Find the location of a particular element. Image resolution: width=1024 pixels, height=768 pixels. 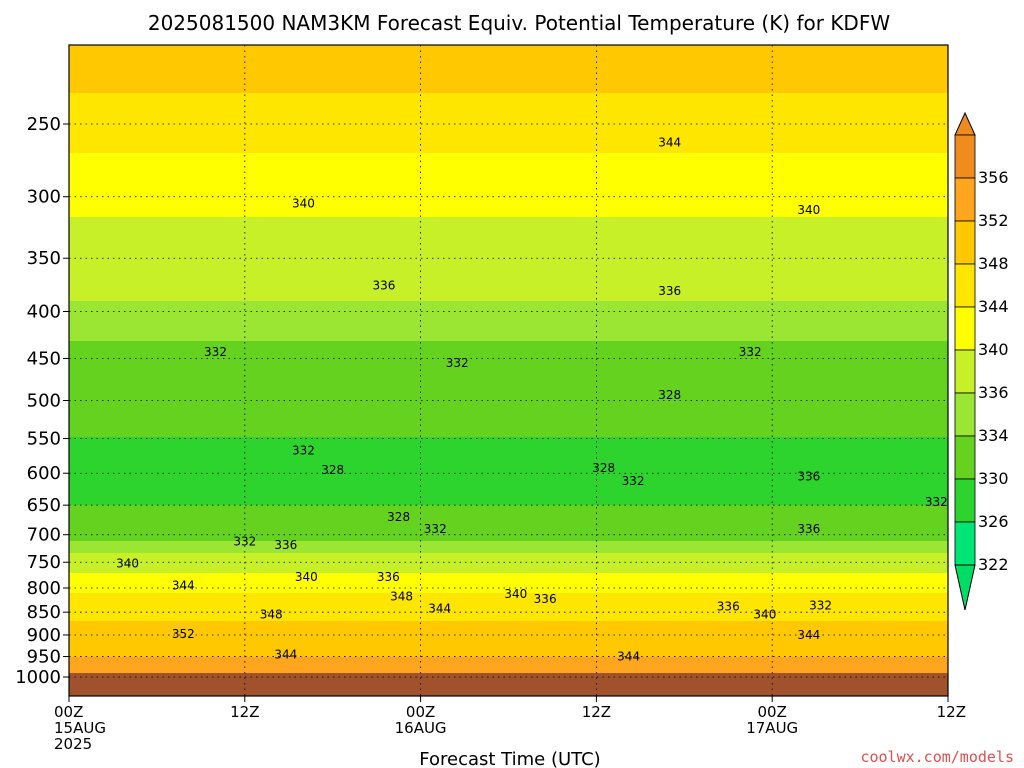

contour-label: 340 is located at coordinates (127, 563).